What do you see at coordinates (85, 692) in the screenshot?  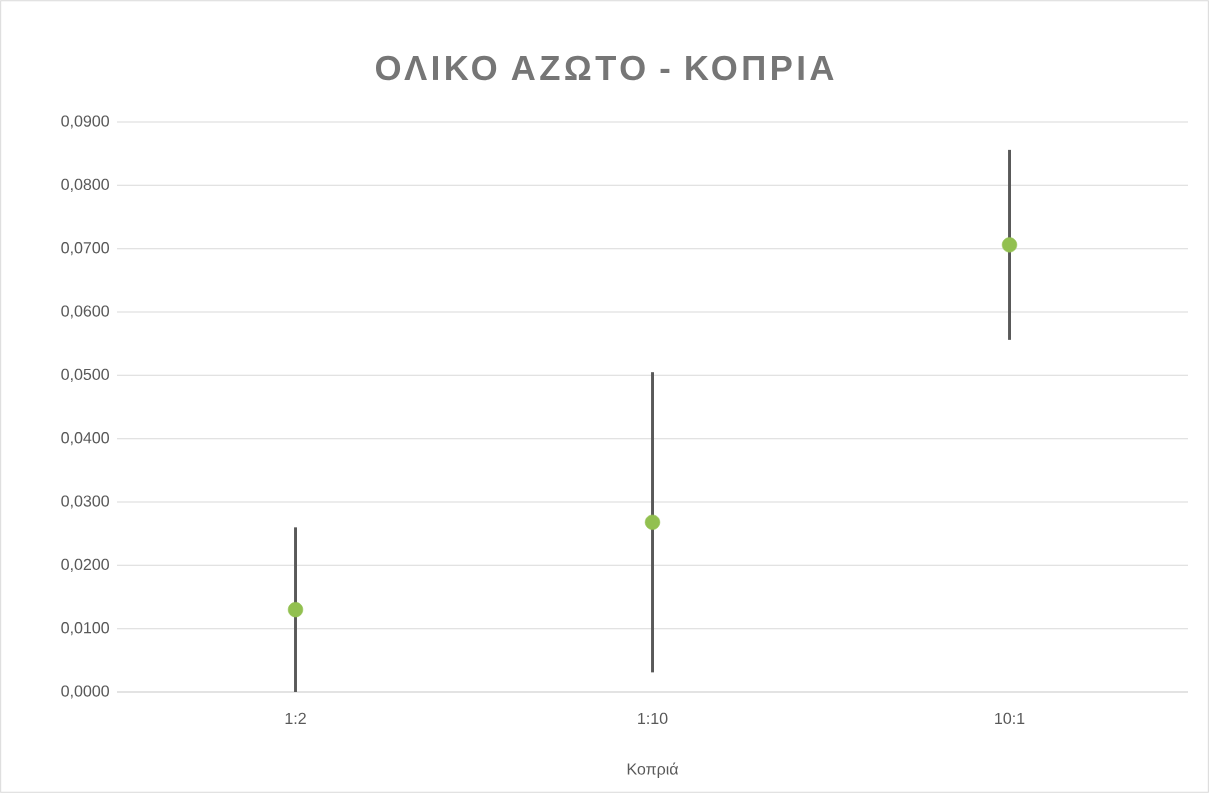 I see `y-tick-label: 0,0000` at bounding box center [85, 692].